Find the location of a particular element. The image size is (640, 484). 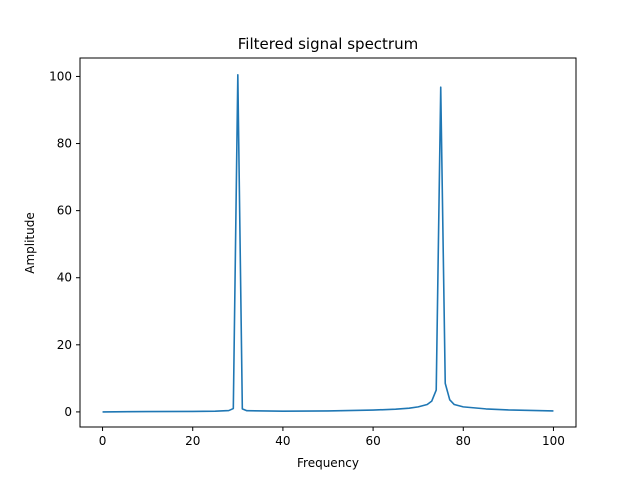

x-tick-label: 80 is located at coordinates (463, 441).